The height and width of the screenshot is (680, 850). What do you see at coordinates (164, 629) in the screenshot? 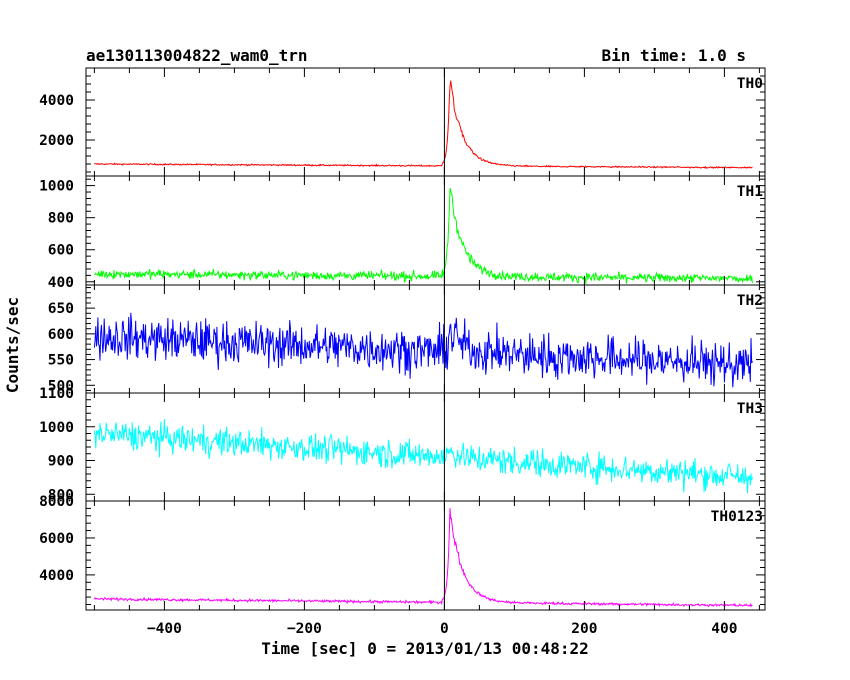
I see `x-tick-label: −400` at bounding box center [164, 629].